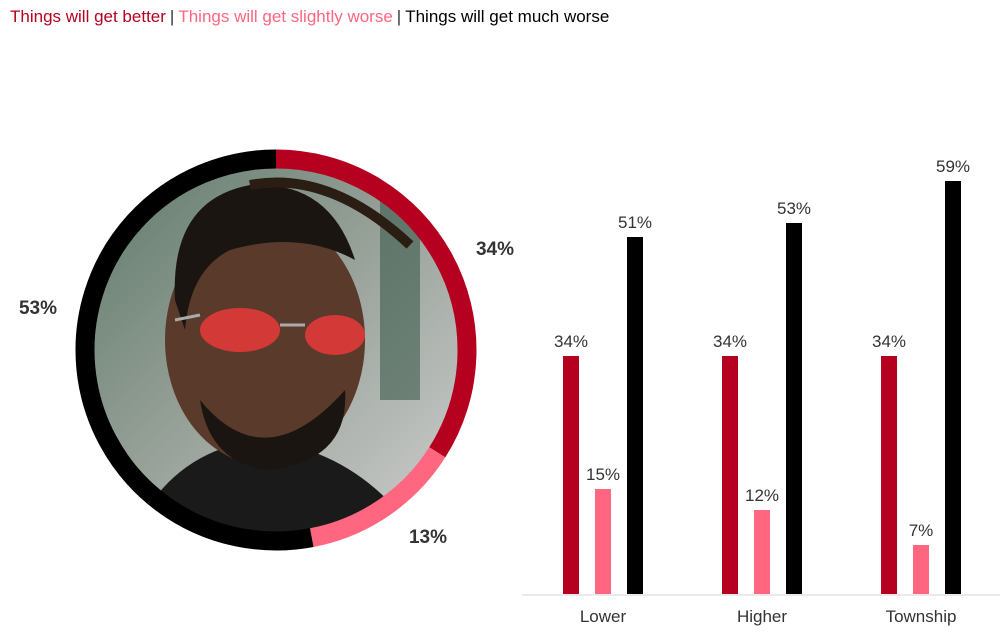 The height and width of the screenshot is (634, 1000). Describe the element at coordinates (921, 530) in the screenshot. I see `bar-value-label: 7%` at that location.